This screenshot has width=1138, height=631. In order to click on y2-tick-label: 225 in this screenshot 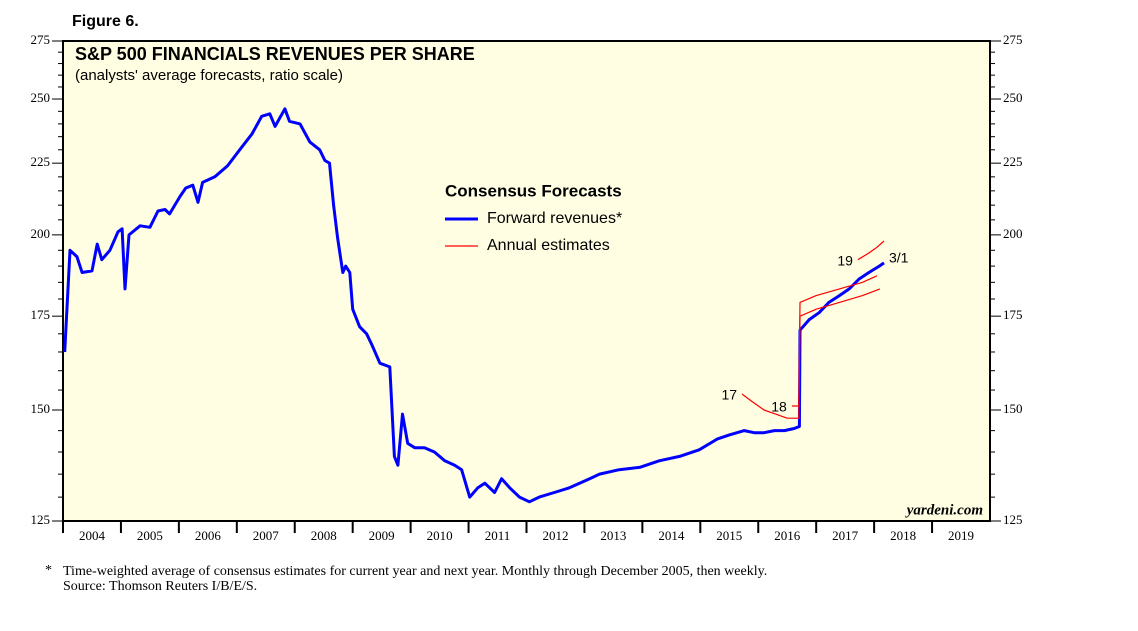, I will do `click(1013, 161)`.